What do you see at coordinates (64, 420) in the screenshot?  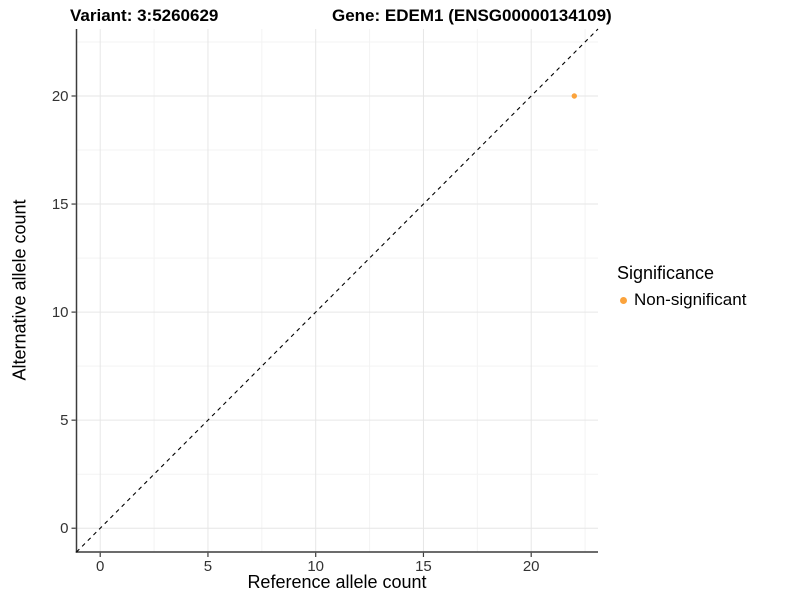 I see `y-tick-label: 5` at bounding box center [64, 420].